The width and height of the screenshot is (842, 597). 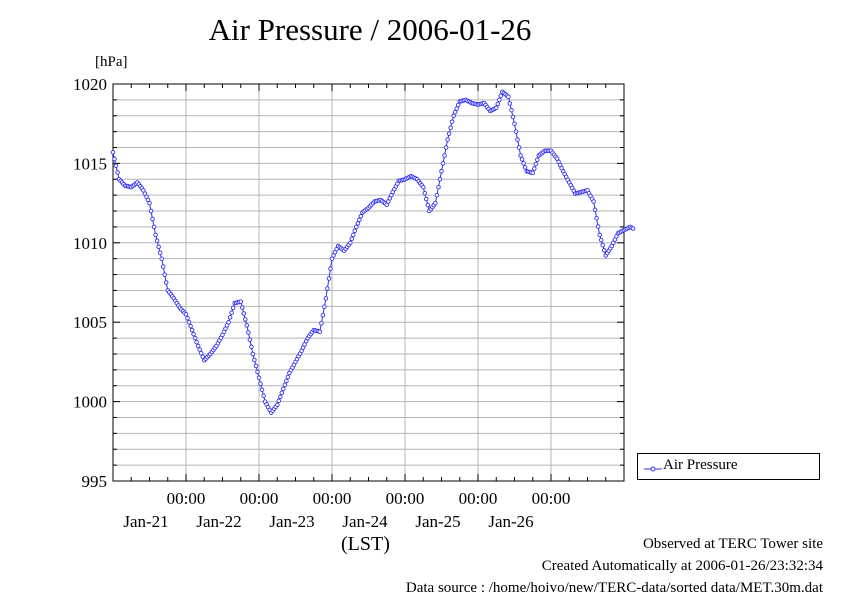 What do you see at coordinates (437, 521) in the screenshot?
I see `x-tick-label-date: Jan-25` at bounding box center [437, 521].